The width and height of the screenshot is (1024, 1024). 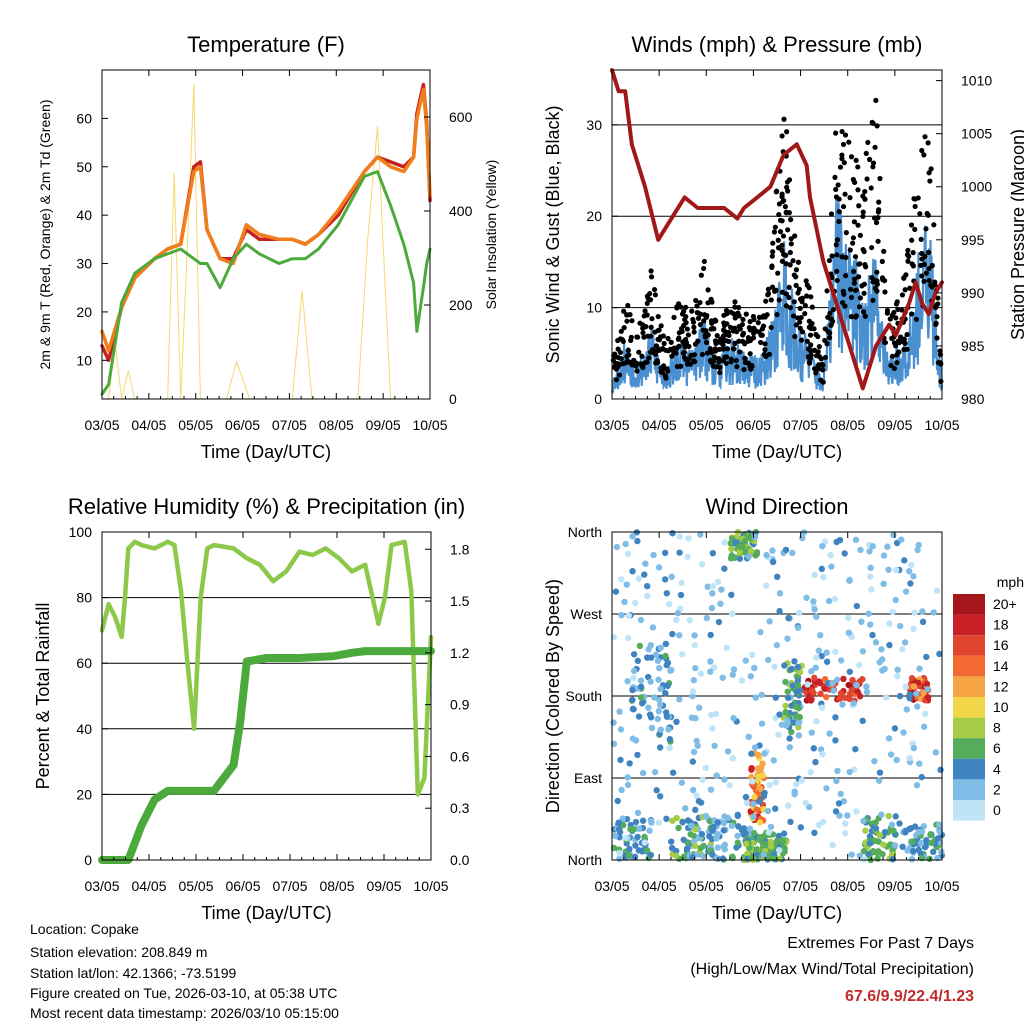 What do you see at coordinates (894, 886) in the screenshot?
I see `x-tick-label: 09/05` at bounding box center [894, 886].